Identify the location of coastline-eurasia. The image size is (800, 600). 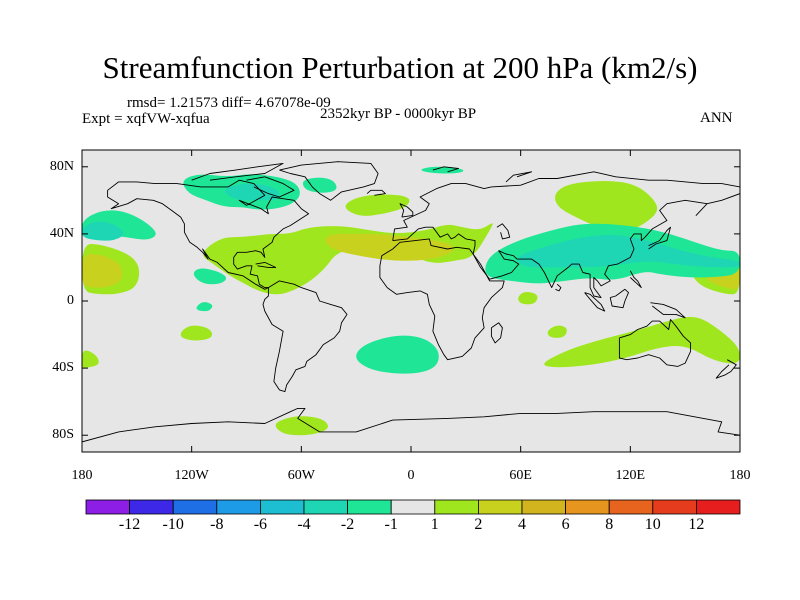
(566, 235).